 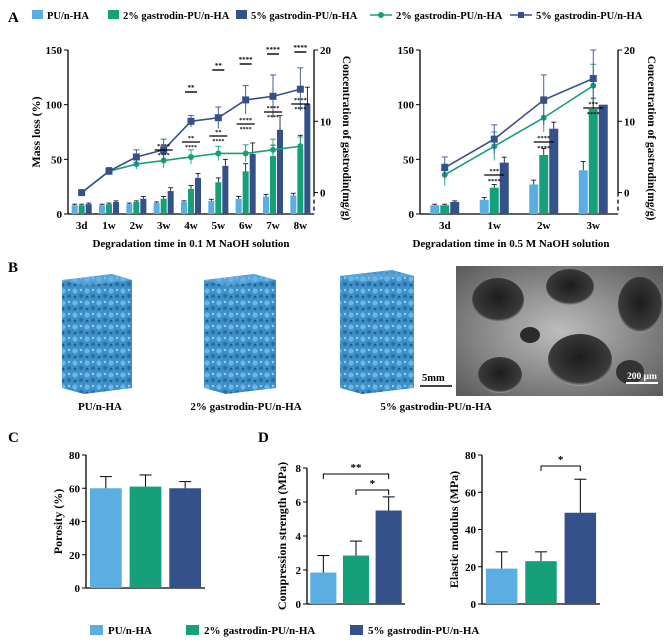 I want to click on panel-label-d: D, so click(x=263, y=438).